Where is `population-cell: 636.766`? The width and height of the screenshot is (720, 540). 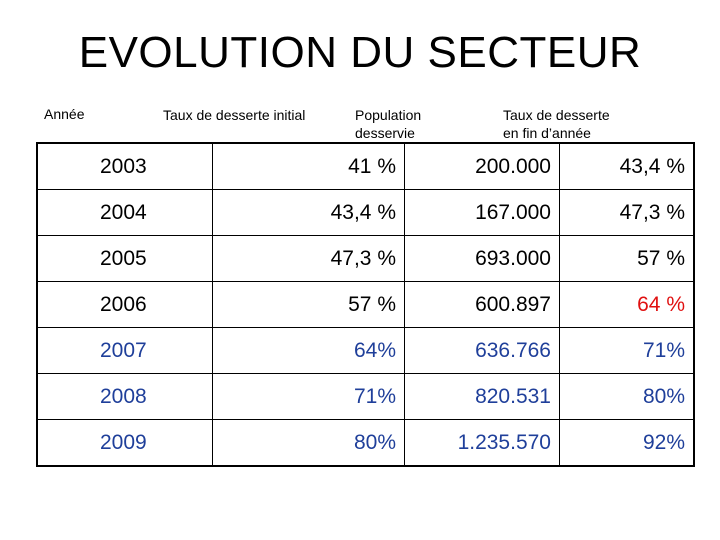
population-cell: 636.766 is located at coordinates (482, 350).